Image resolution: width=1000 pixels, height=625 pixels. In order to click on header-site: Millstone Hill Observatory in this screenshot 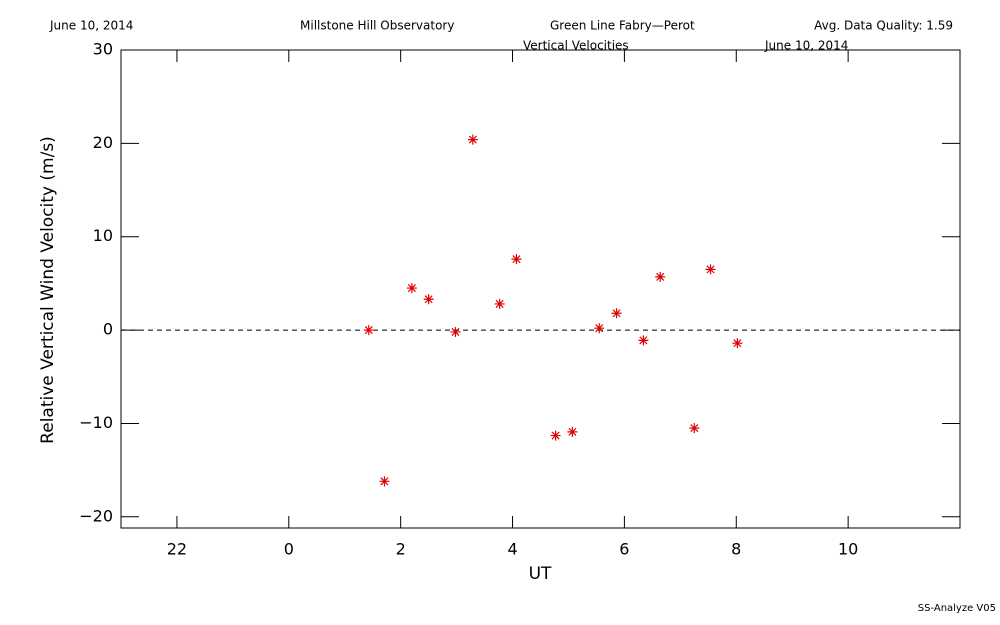, I will do `click(377, 26)`.